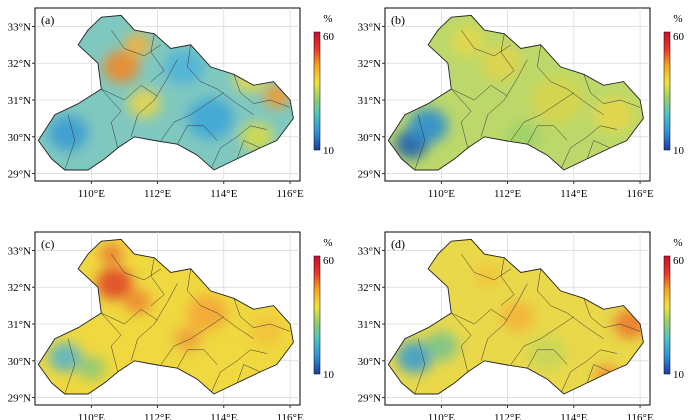  I want to click on panel-label: (a), so click(47, 20).